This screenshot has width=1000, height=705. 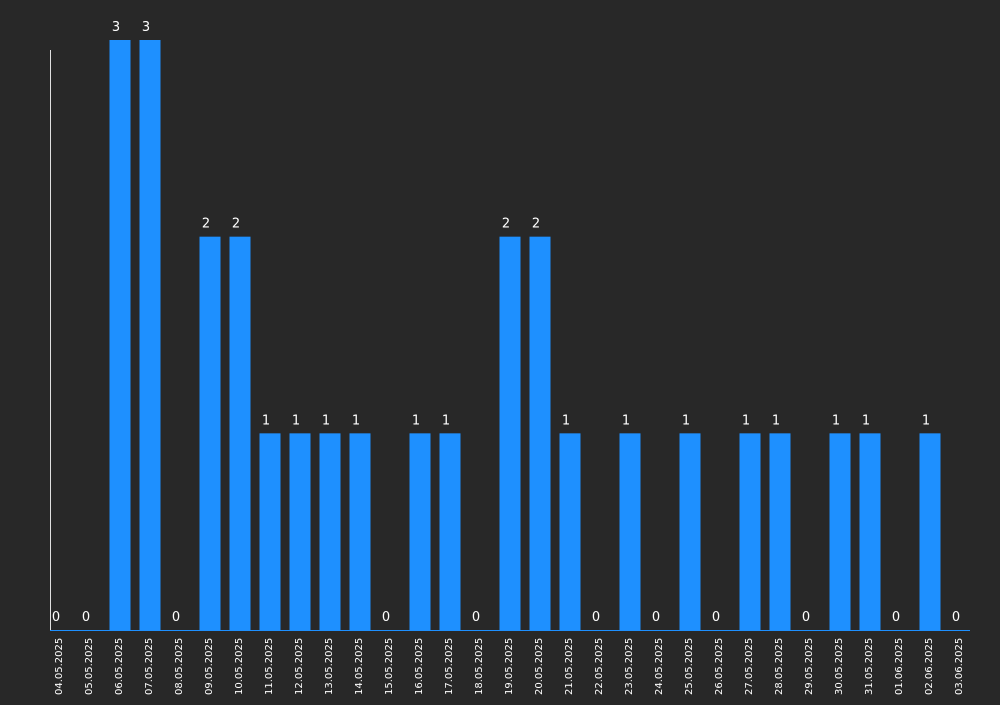 What do you see at coordinates (330, 531) in the screenshot?
I see `bar-13.05.2025` at bounding box center [330, 531].